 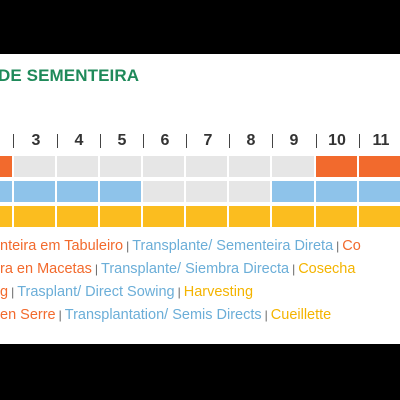 I want to click on legend-line-english: g | Trasplant/ Direct Sowing | Harvesting, so click(x=126, y=292).